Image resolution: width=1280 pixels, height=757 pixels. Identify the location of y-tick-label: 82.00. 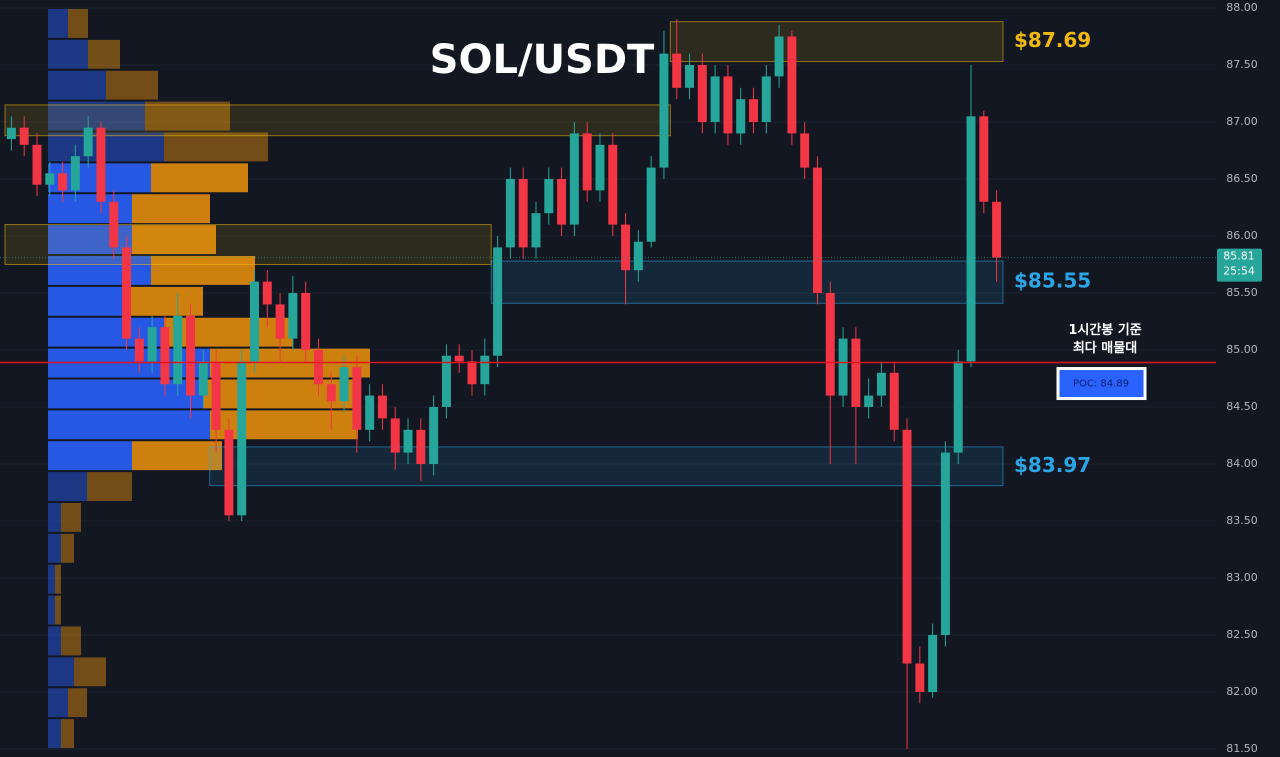
(1242, 691).